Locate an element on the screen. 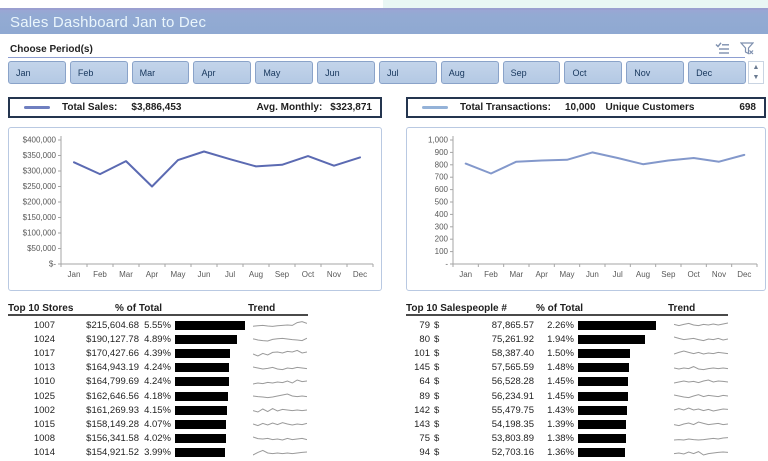 This screenshot has height=461, width=768. avg-monthly-value: $323,871 is located at coordinates (351, 107).